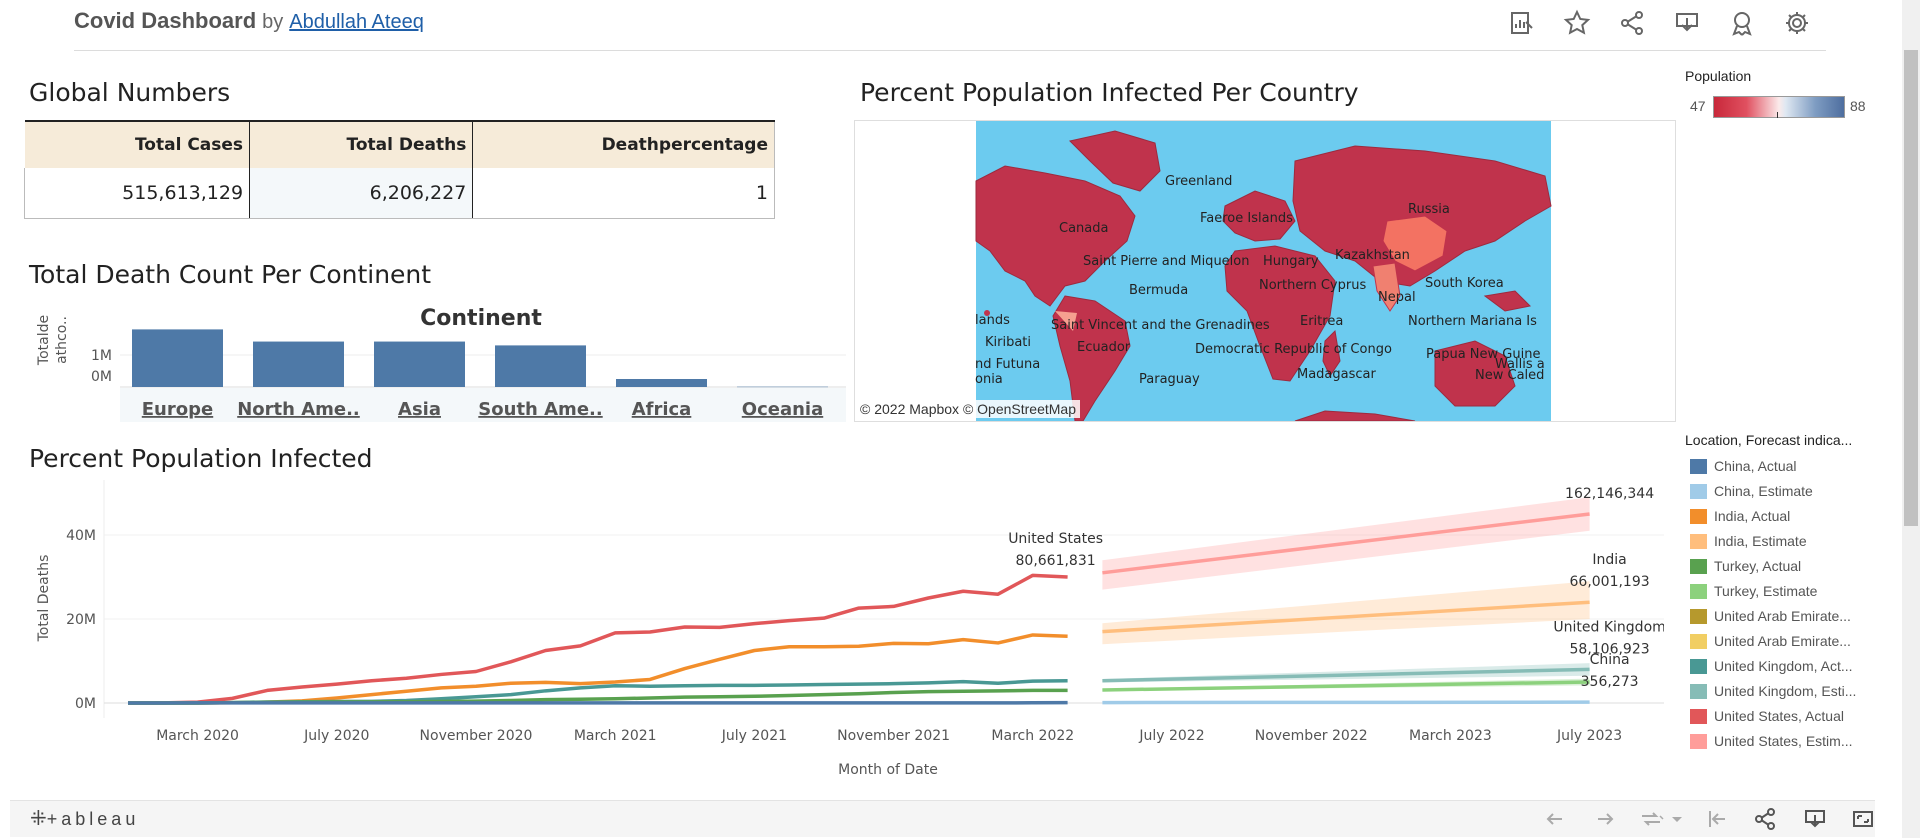 This screenshot has height=838, width=1920. Describe the element at coordinates (1911, 288) in the screenshot. I see `scrollbar-thumb` at that location.